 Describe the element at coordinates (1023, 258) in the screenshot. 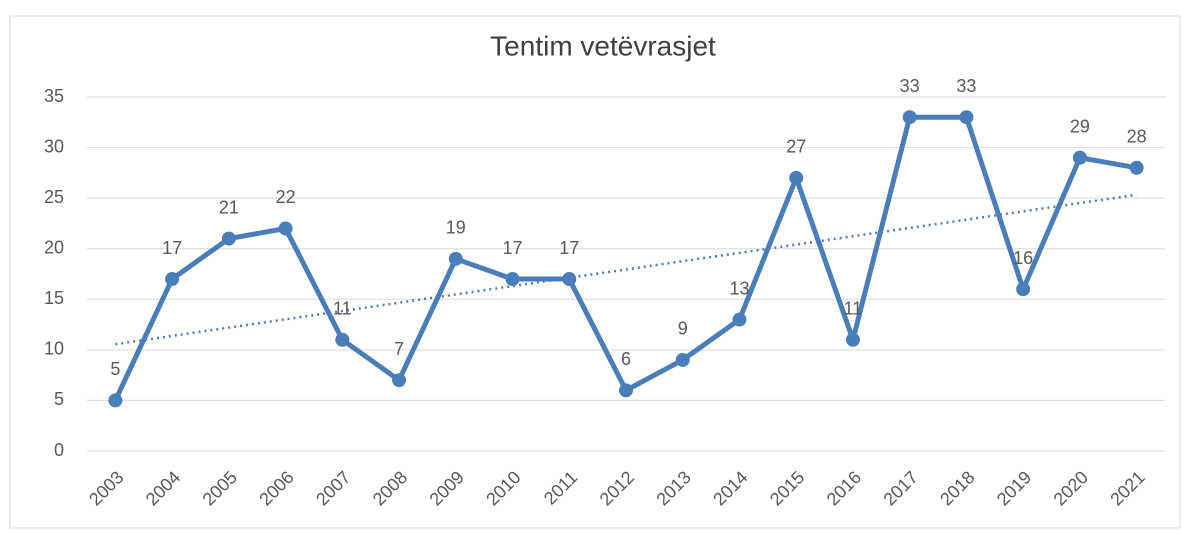

I see `data-label: 16` at that location.